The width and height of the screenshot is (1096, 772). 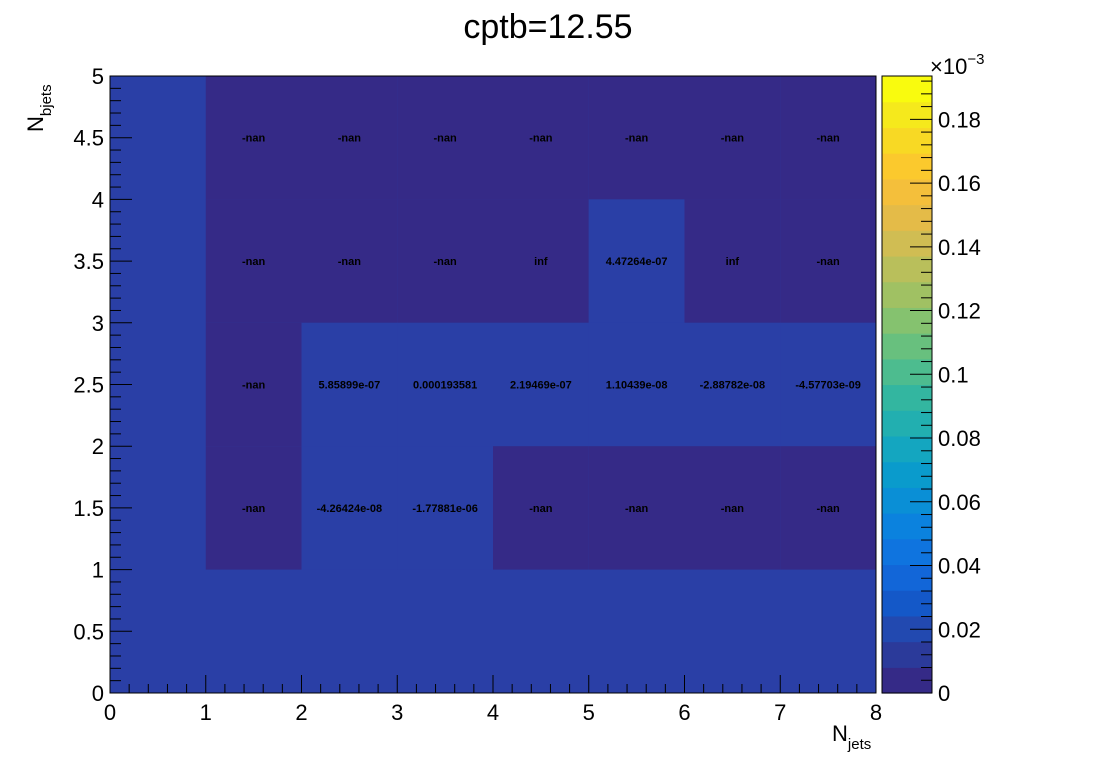 I want to click on y-tick-label: 1, so click(x=98, y=570).